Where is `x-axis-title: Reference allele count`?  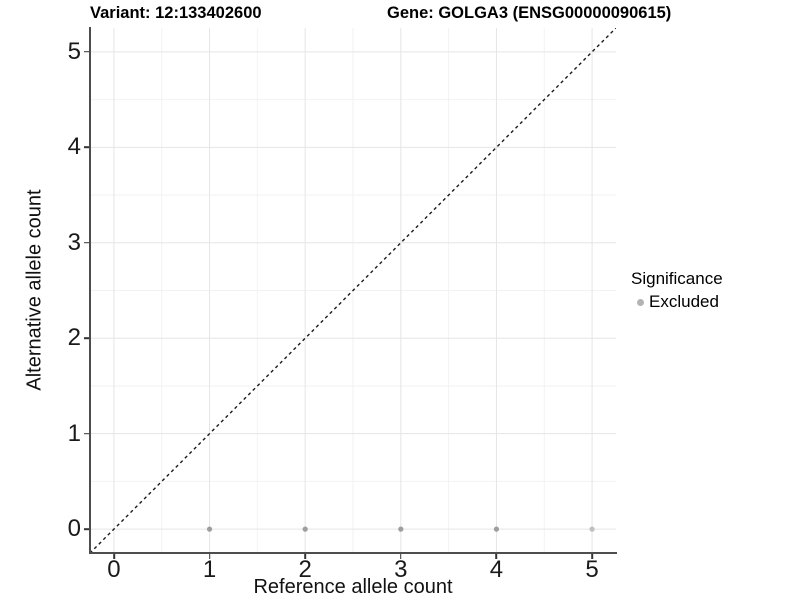
x-axis-title: Reference allele count is located at coordinates (353, 587).